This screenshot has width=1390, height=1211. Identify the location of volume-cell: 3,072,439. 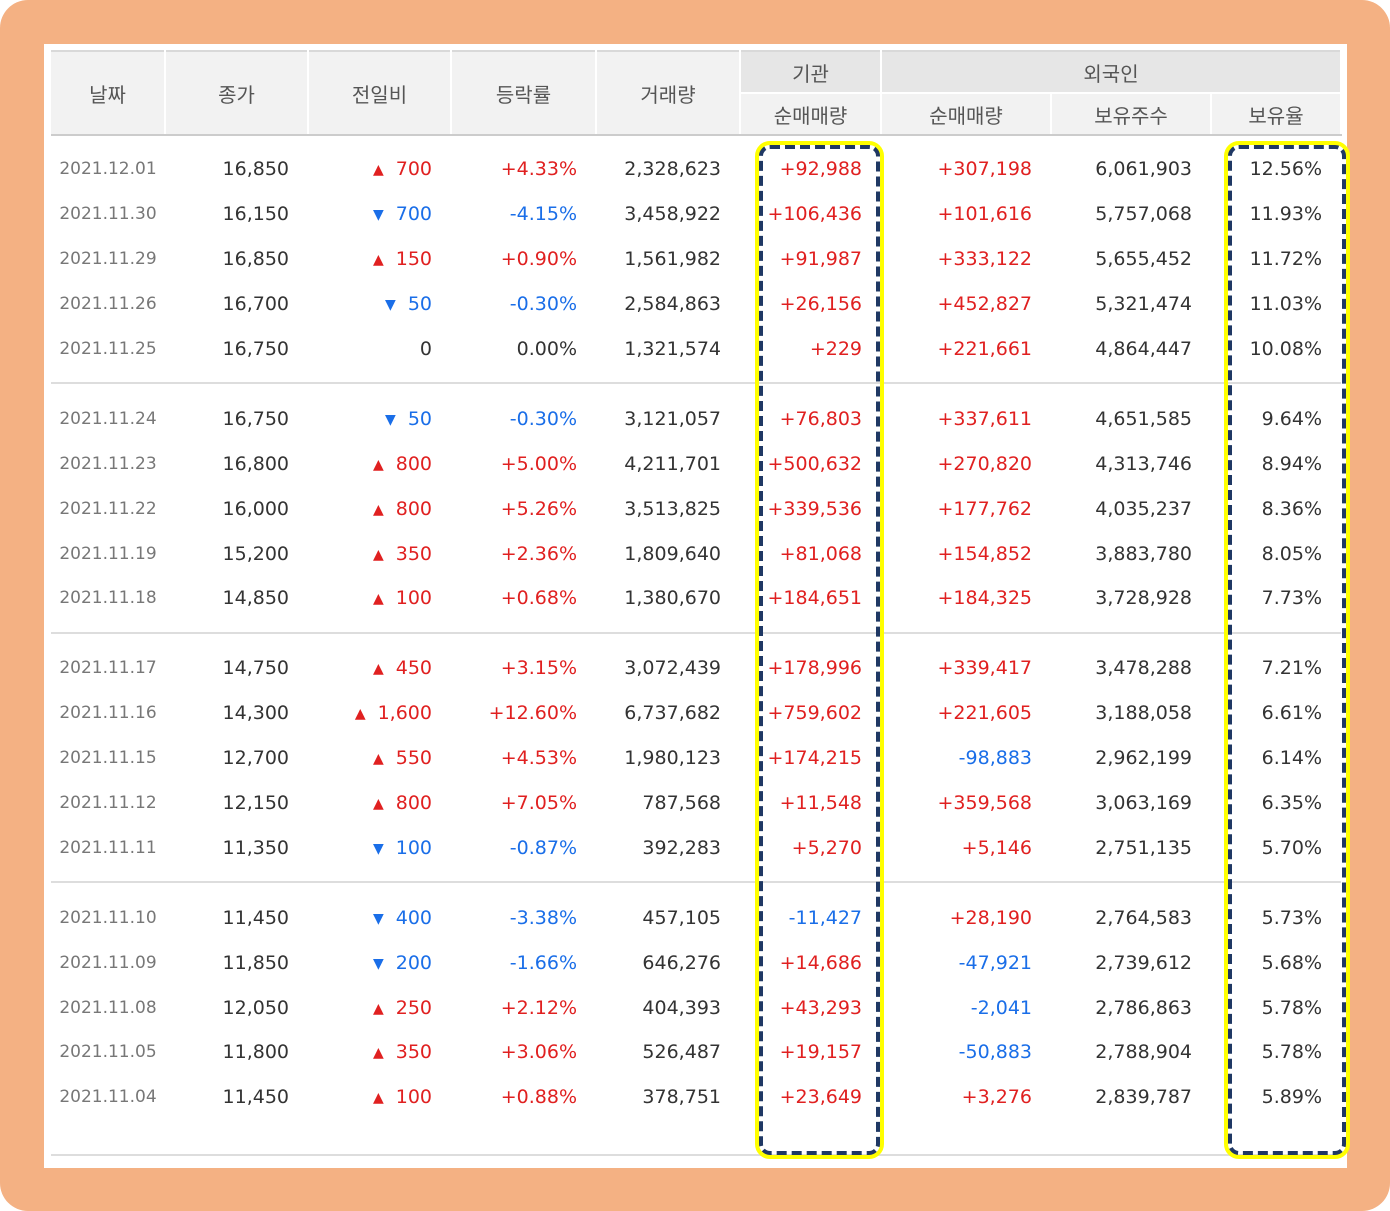
(672, 668).